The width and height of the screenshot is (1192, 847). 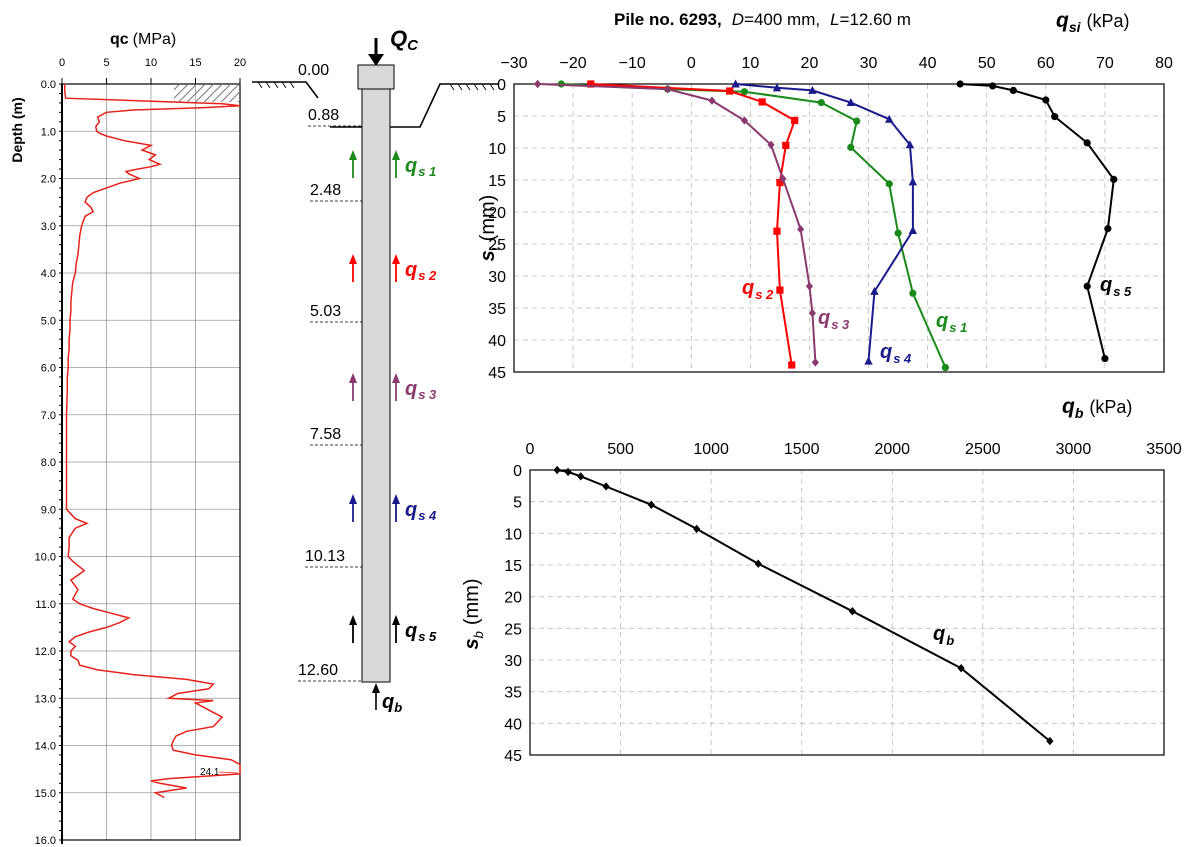 What do you see at coordinates (632, 63) in the screenshot?
I see `qsi-x-tick-label: −10` at bounding box center [632, 63].